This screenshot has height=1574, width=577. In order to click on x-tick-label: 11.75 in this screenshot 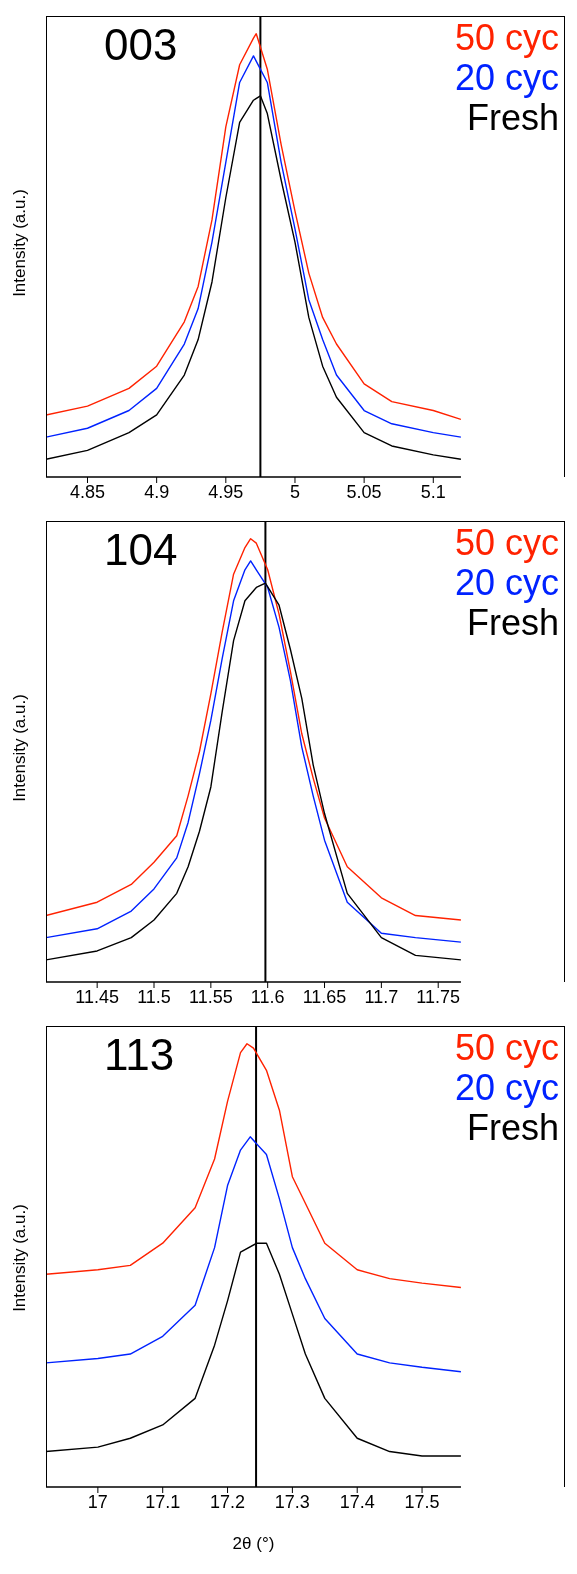, I will do `click(438, 996)`.